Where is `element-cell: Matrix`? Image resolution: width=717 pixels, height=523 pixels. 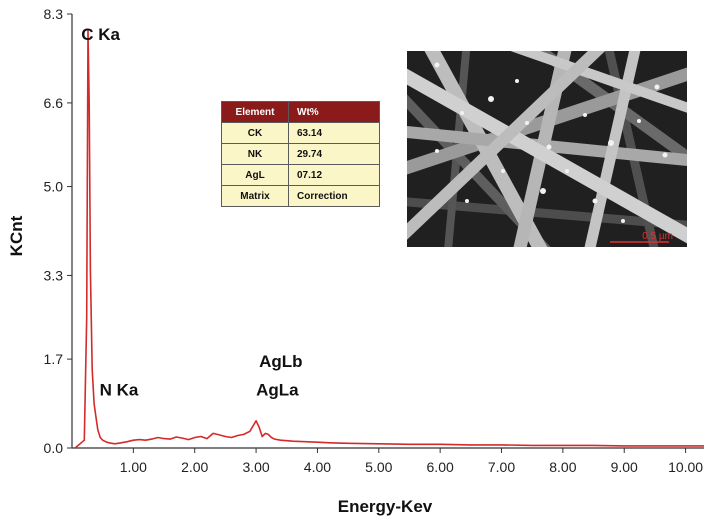
element-cell: Matrix is located at coordinates (255, 196).